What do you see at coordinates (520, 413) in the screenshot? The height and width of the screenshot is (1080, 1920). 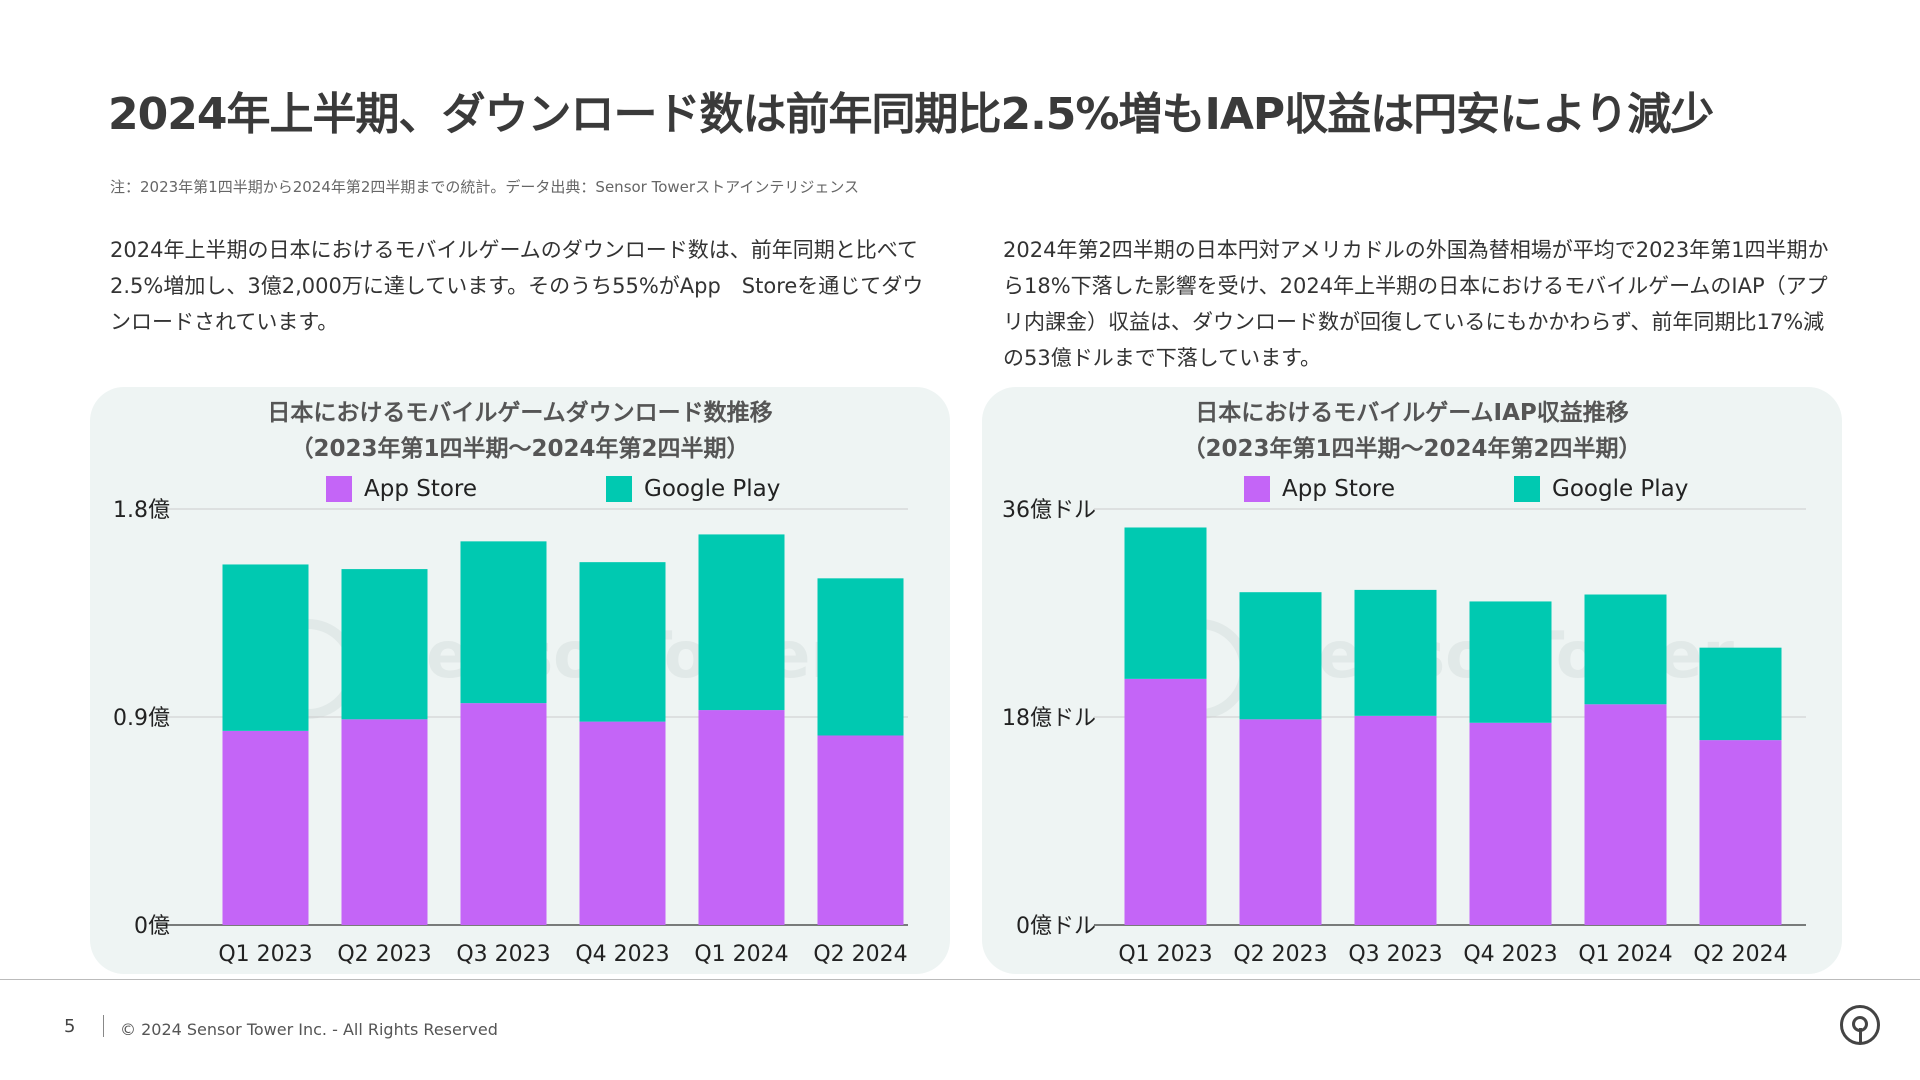 I see `chart-title: 日本におけるモバイルゲームダウンロード数推移` at bounding box center [520, 413].